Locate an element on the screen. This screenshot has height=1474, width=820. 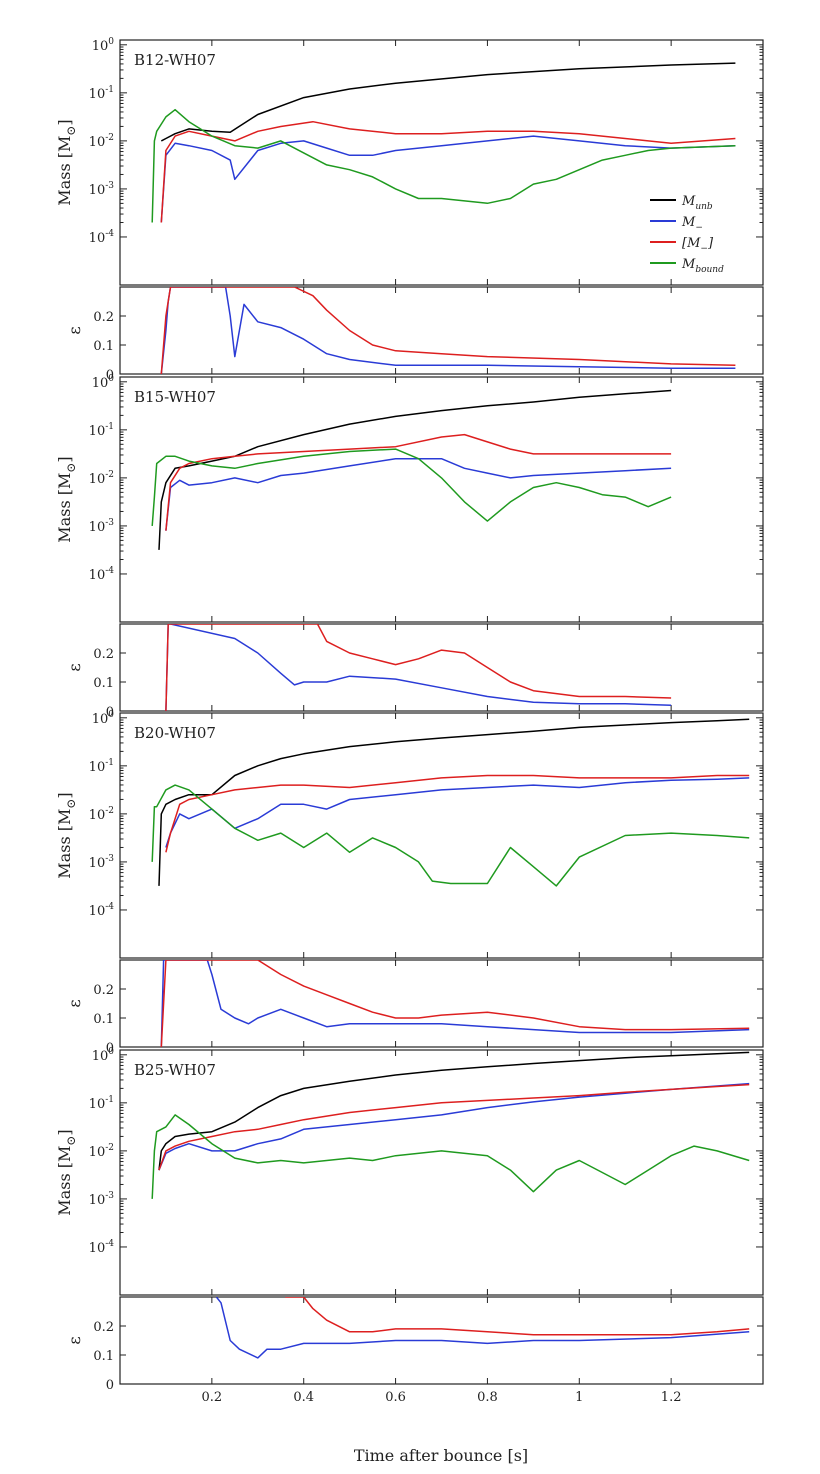
legend-label-M_unb: Munb is located at coordinates (697, 203).